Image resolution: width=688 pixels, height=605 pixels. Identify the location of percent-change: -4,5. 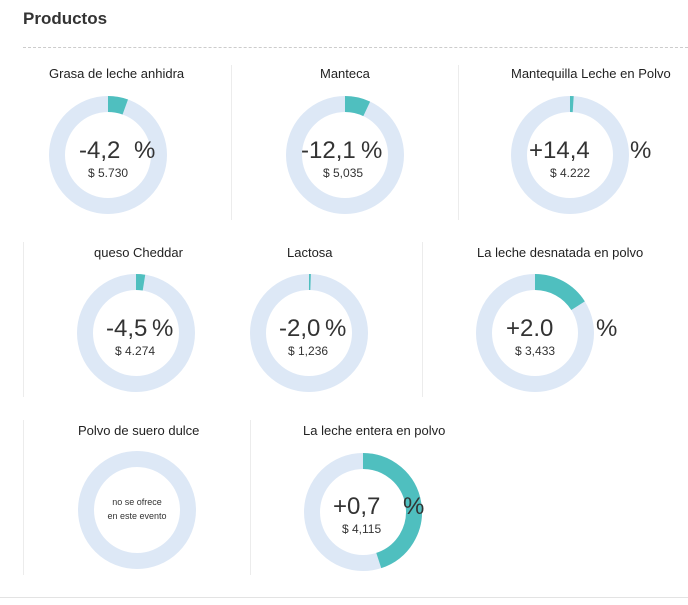
(127, 328).